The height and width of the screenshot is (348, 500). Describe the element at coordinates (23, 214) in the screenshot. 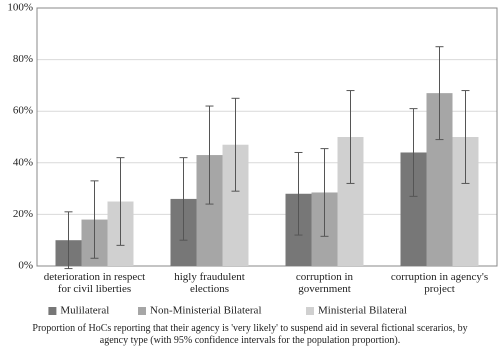

I see `y-tick-label: 20%` at that location.